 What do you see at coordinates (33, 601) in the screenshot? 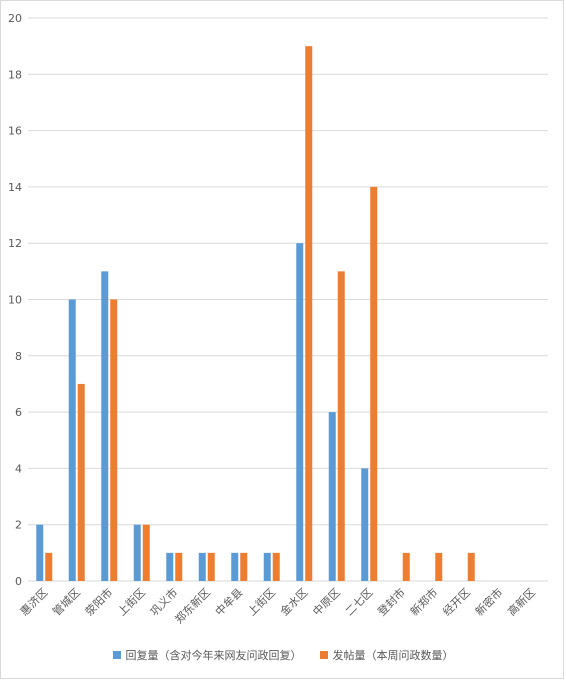
I see `x-category-label: 惠济区` at bounding box center [33, 601].